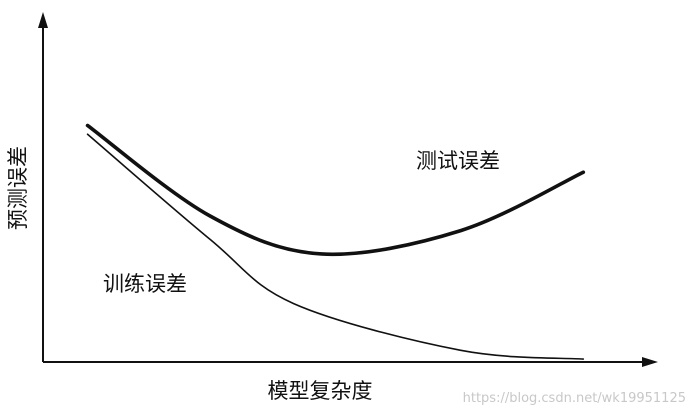  What do you see at coordinates (43, 20) in the screenshot?
I see `y-axis-arrow` at bounding box center [43, 20].